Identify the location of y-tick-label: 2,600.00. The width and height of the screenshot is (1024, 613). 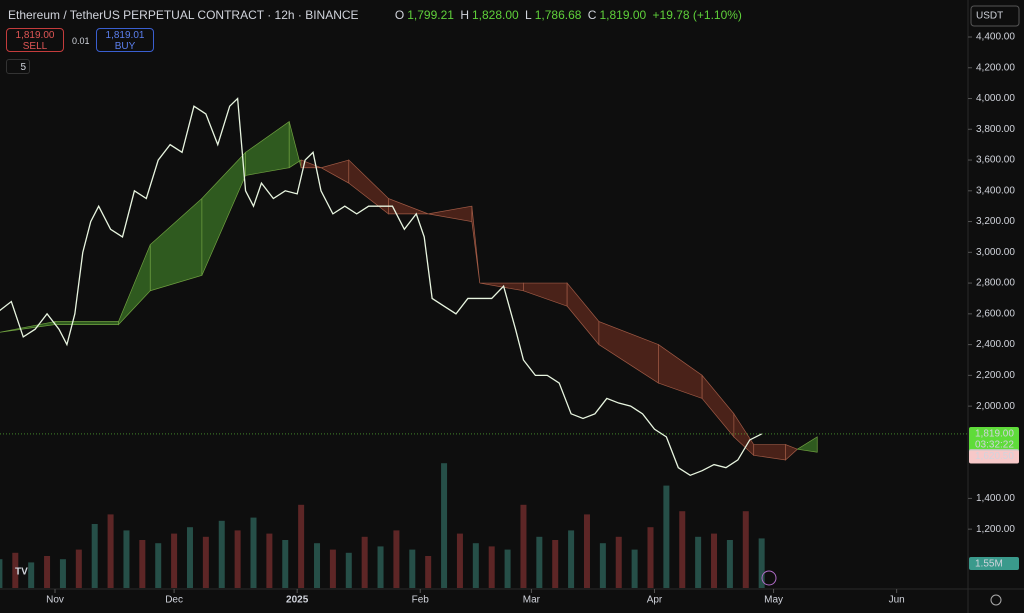
(995, 313).